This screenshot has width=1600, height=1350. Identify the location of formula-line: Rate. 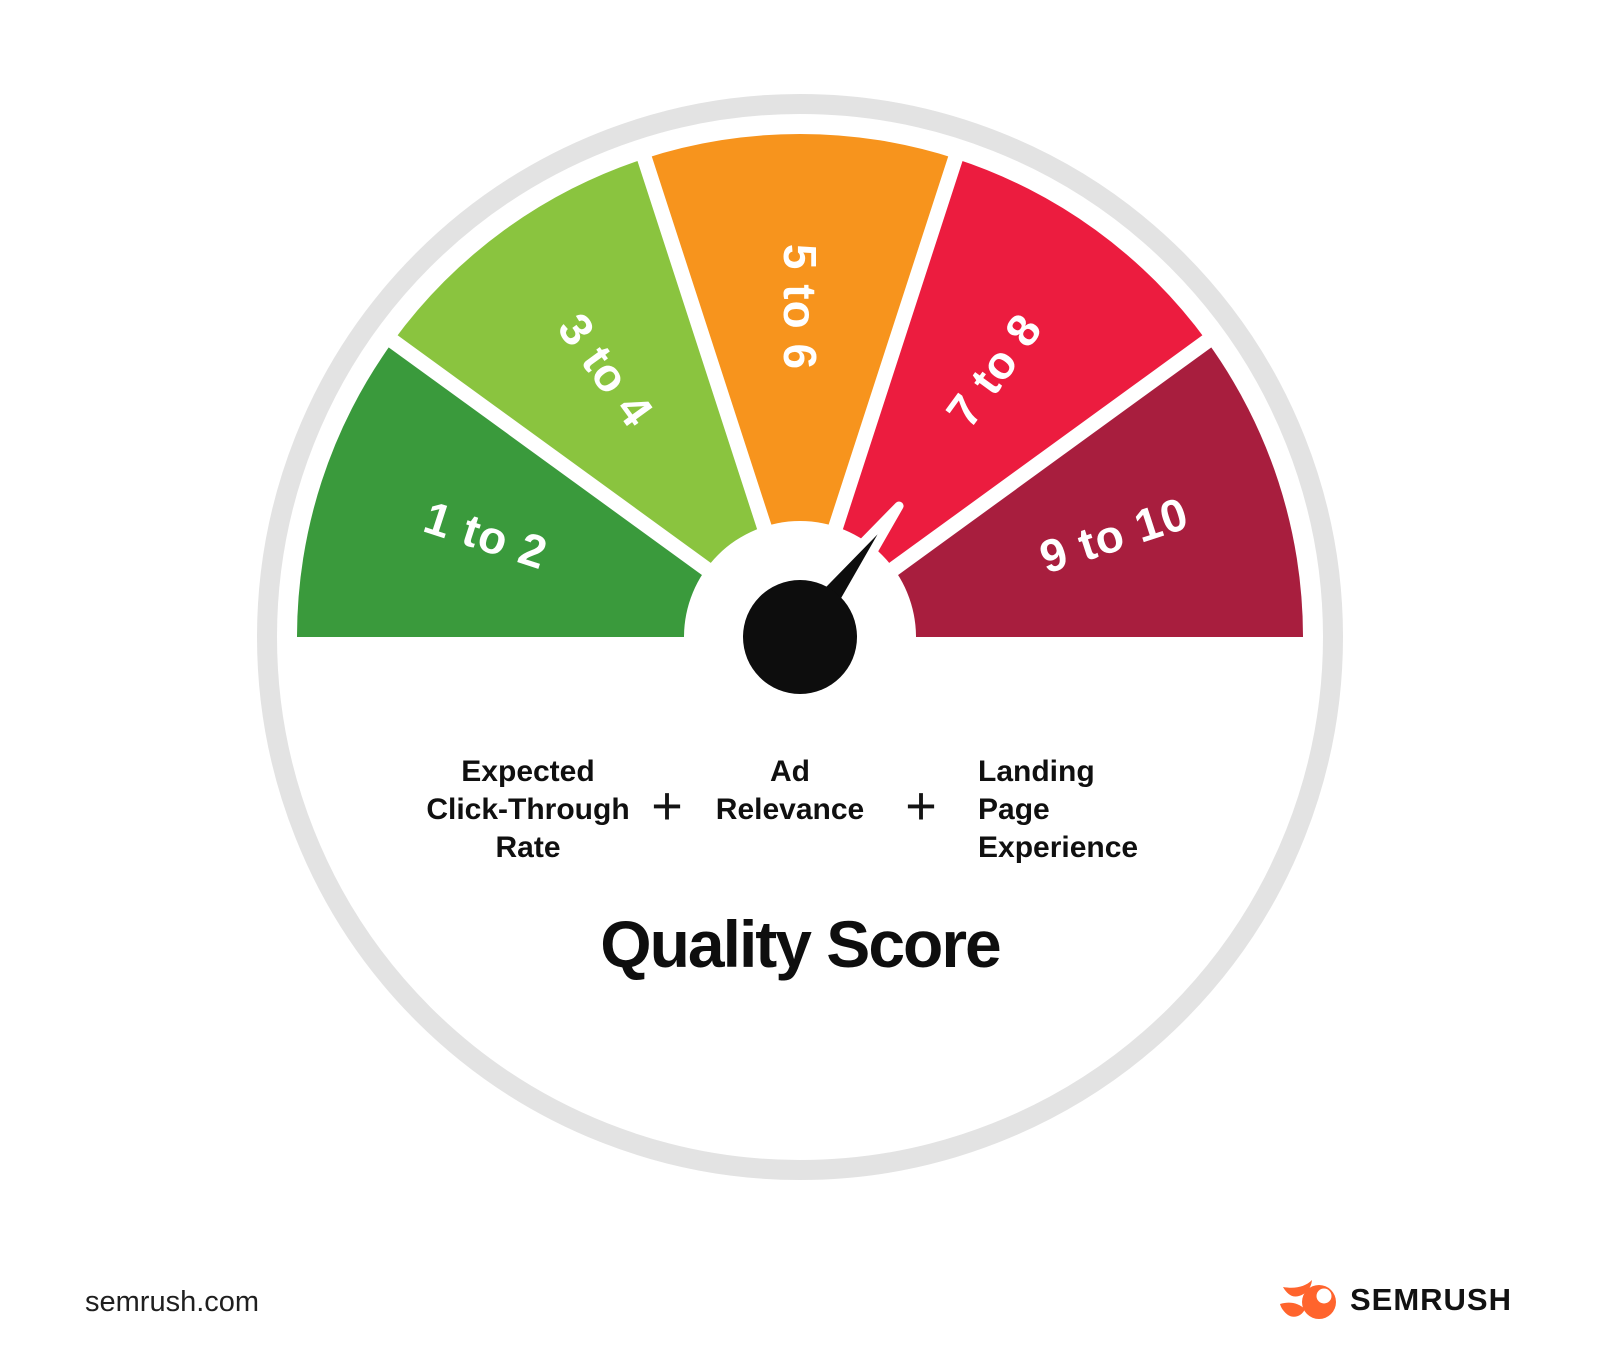
(528, 847).